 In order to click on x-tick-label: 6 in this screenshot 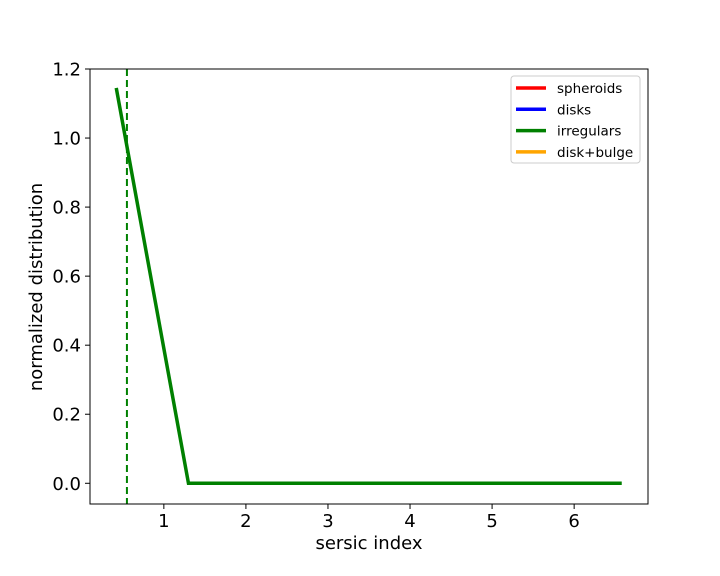, I will do `click(573, 521)`.